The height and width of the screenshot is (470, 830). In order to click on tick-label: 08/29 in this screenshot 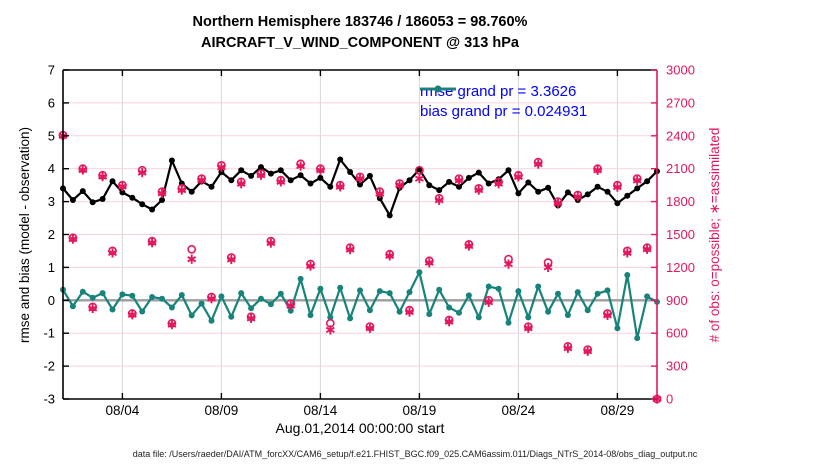, I will do `click(618, 410)`.